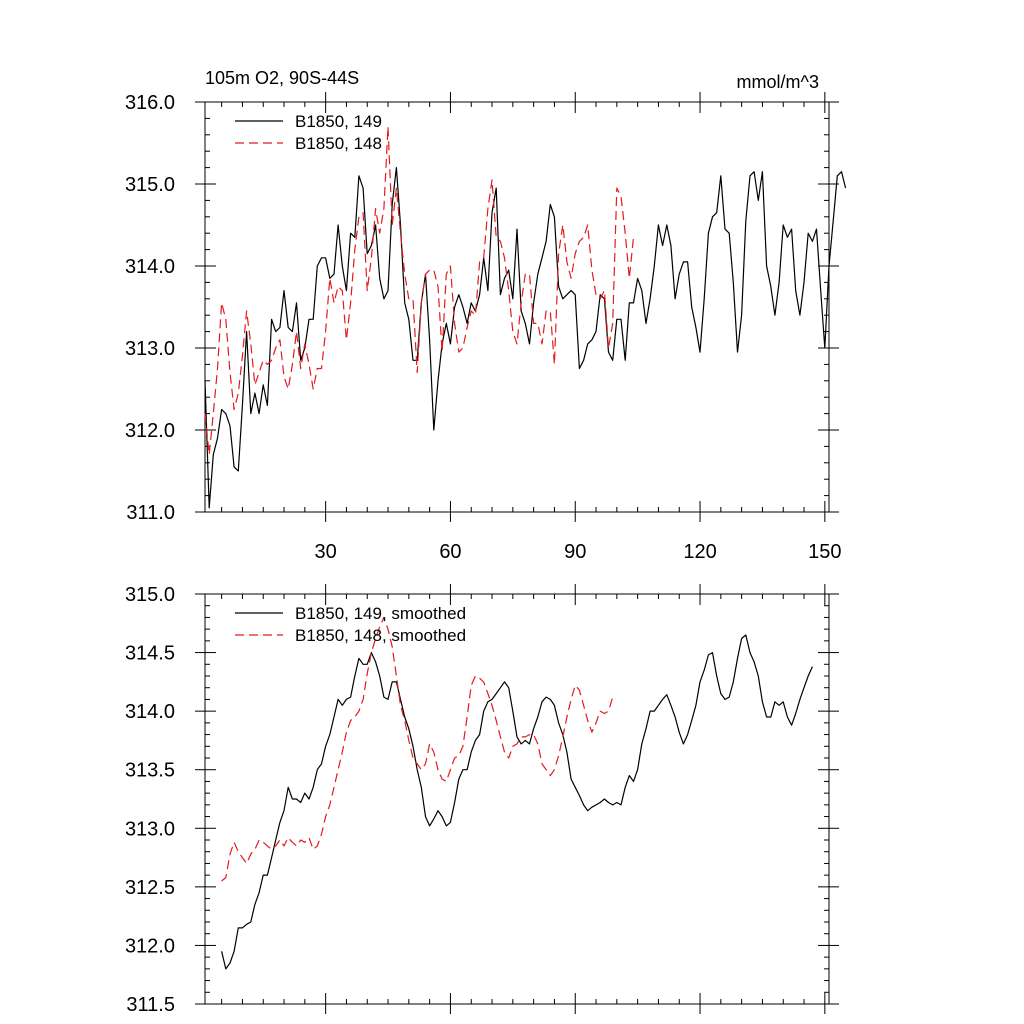 This screenshot has height=1024, width=1024. What do you see at coordinates (824, 552) in the screenshot?
I see `x-tick-label: 150` at bounding box center [824, 552].